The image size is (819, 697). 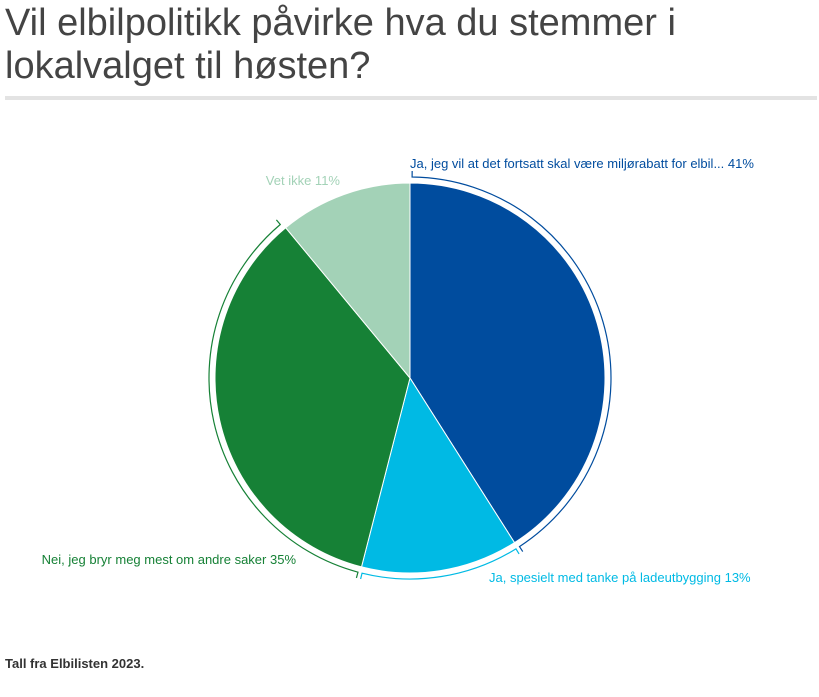 I want to click on slice-label-4: Vet ikke 11%, so click(x=303, y=180).